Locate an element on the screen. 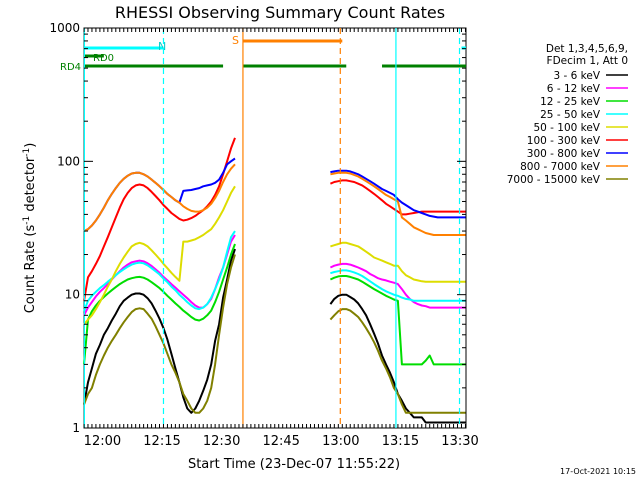 The width and height of the screenshot is (640, 480). x-tick-label: 12:45 is located at coordinates (280, 441).